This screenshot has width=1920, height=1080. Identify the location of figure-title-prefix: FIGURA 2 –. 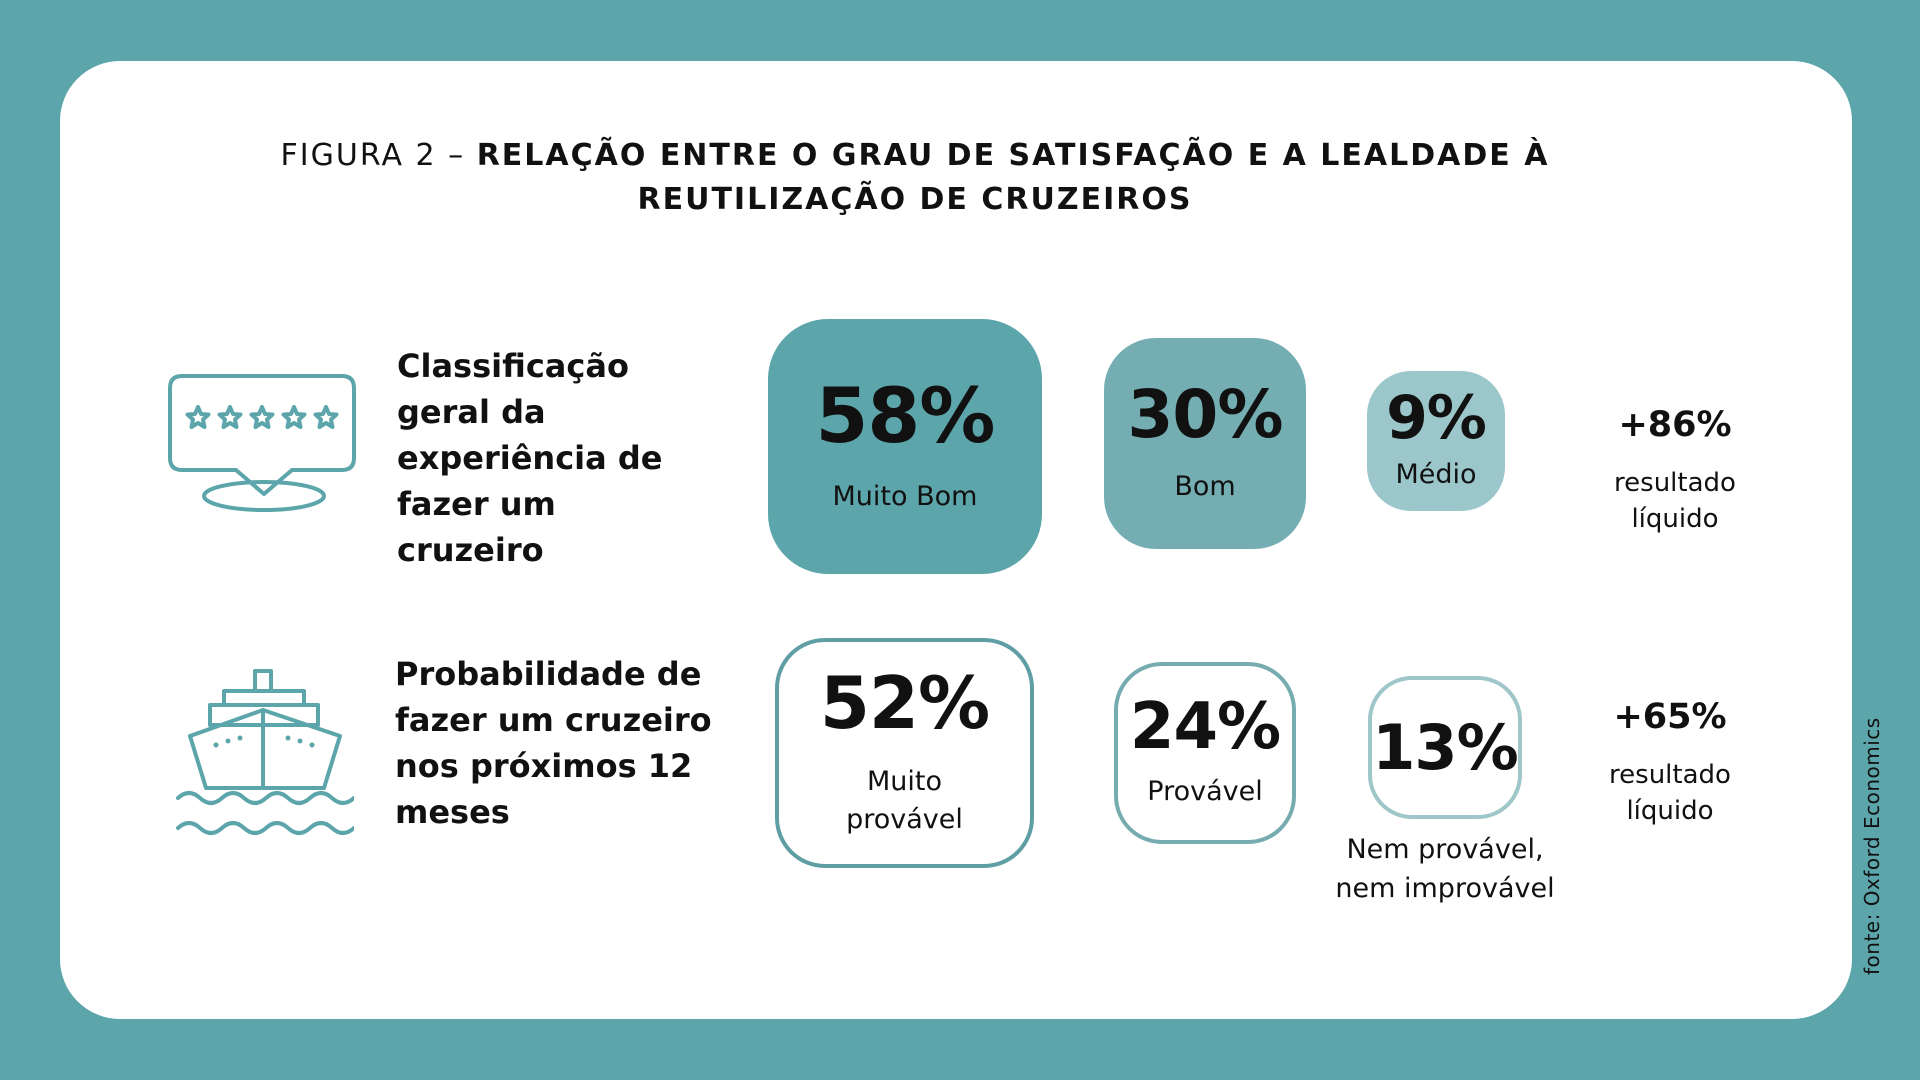
(378, 155).